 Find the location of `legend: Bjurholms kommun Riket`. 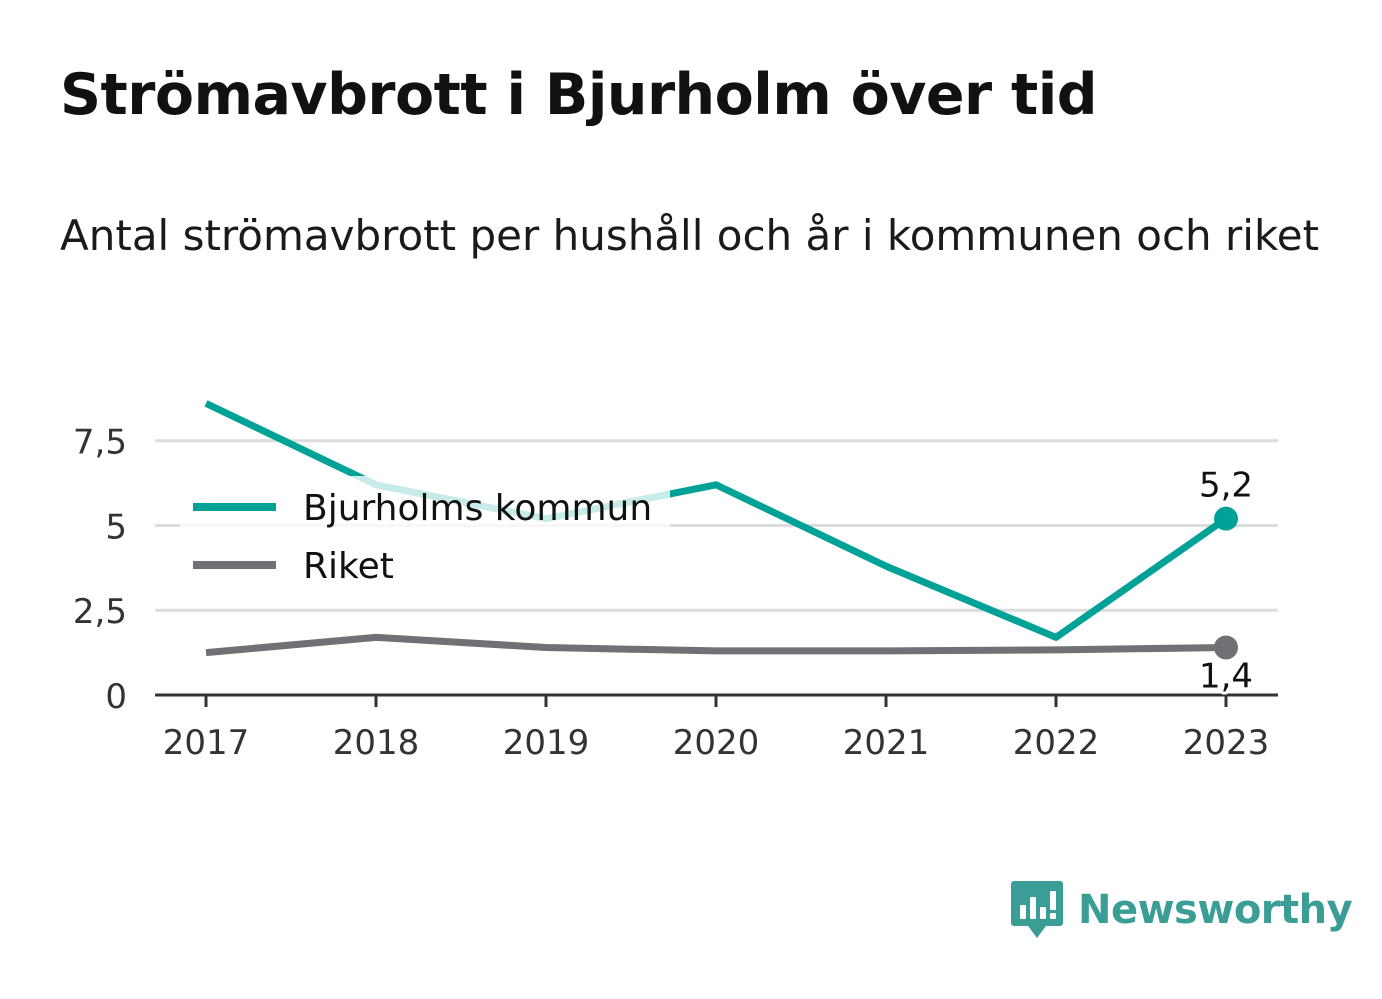

legend: Bjurholms kommun Riket is located at coordinates (425, 534).